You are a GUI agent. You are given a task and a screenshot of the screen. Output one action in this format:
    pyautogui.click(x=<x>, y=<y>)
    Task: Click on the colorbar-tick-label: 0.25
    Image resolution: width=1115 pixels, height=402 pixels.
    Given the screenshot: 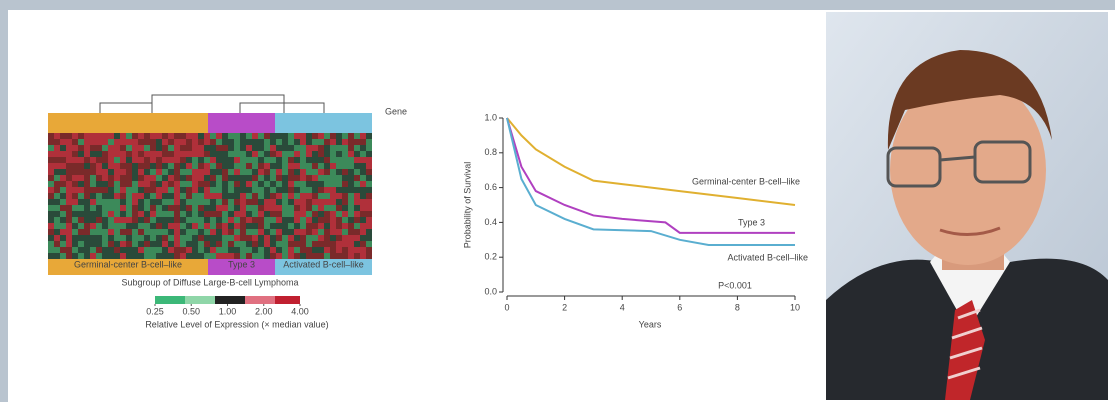 What is the action you would take?
    pyautogui.click(x=155, y=311)
    